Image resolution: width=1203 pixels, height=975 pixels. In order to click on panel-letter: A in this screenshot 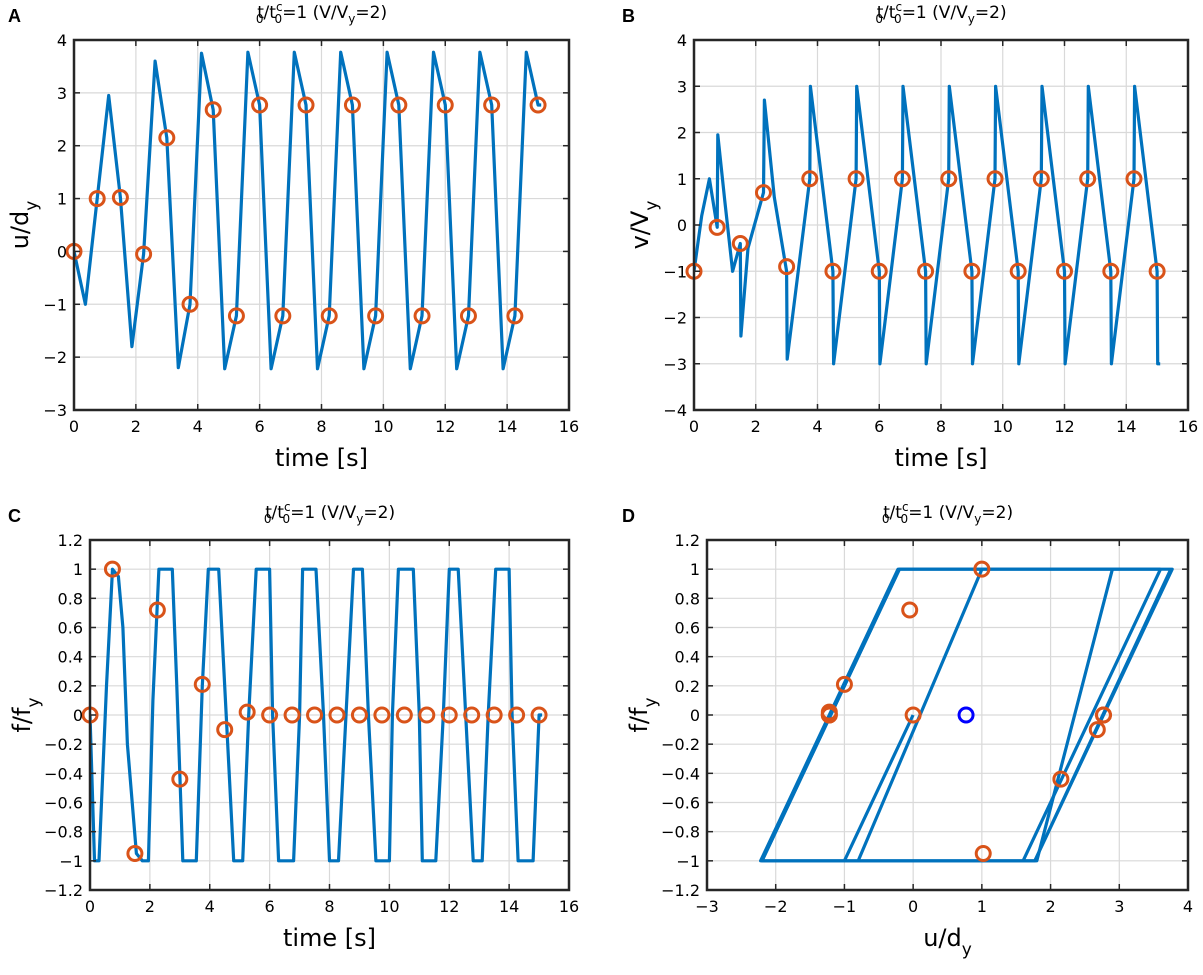, I will do `click(14, 16)`.